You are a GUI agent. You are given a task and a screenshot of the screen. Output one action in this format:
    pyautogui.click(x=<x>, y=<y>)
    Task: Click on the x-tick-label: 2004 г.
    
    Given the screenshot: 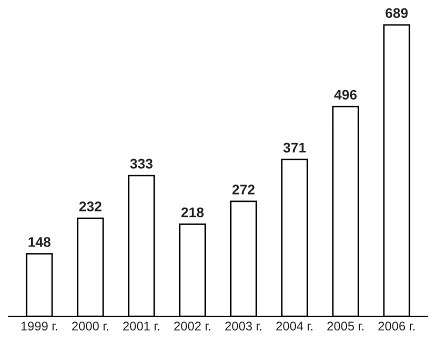 What is the action you would take?
    pyautogui.click(x=294, y=326)
    